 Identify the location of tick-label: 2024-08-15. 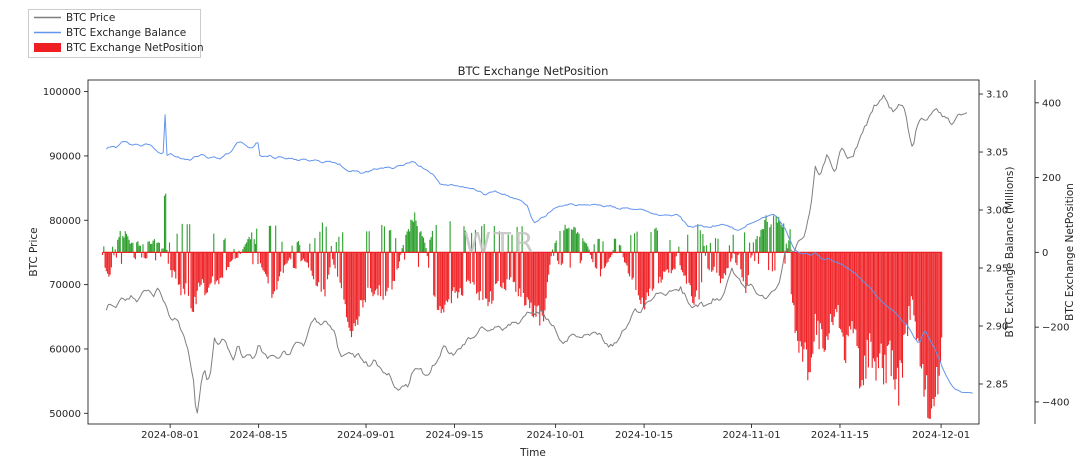
(259, 435).